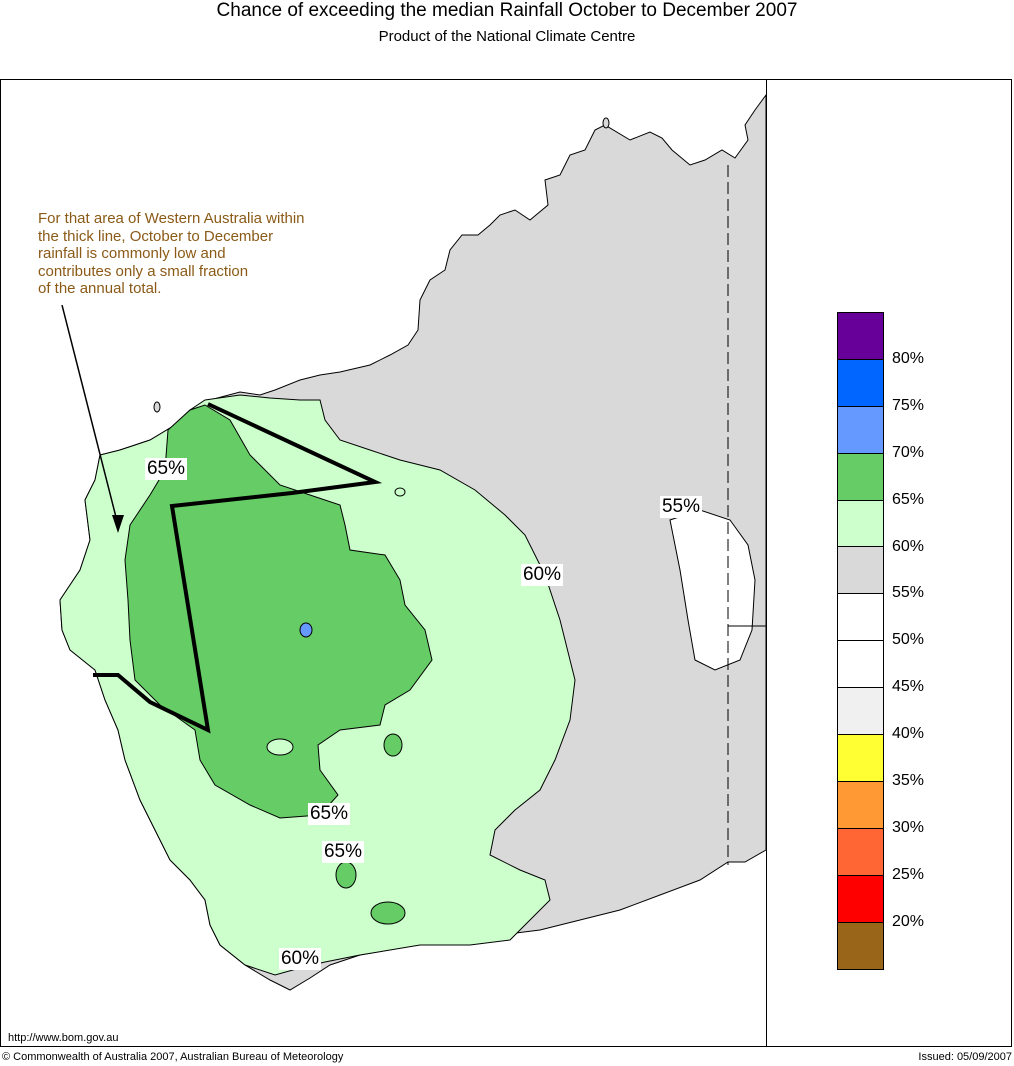 This screenshot has height=1066, width=1014. I want to click on color-legend, so click(860, 641).